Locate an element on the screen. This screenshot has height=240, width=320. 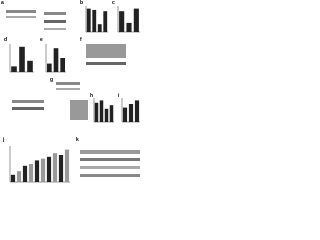
panel-label: h is located at coordinates (91, 96).